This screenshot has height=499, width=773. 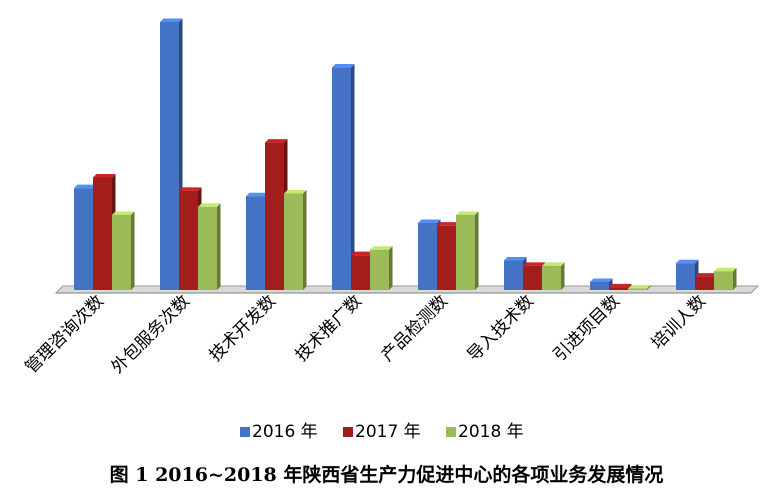 I want to click on legend-label: 2016 年, so click(x=285, y=432).